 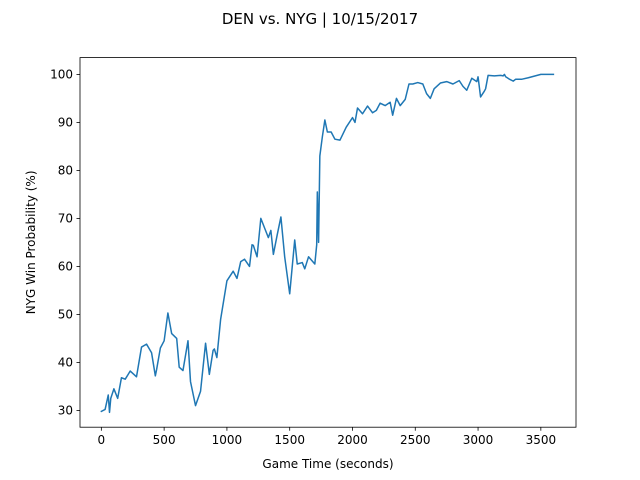 What do you see at coordinates (352, 440) in the screenshot?
I see `x-tick-label: 2000` at bounding box center [352, 440].